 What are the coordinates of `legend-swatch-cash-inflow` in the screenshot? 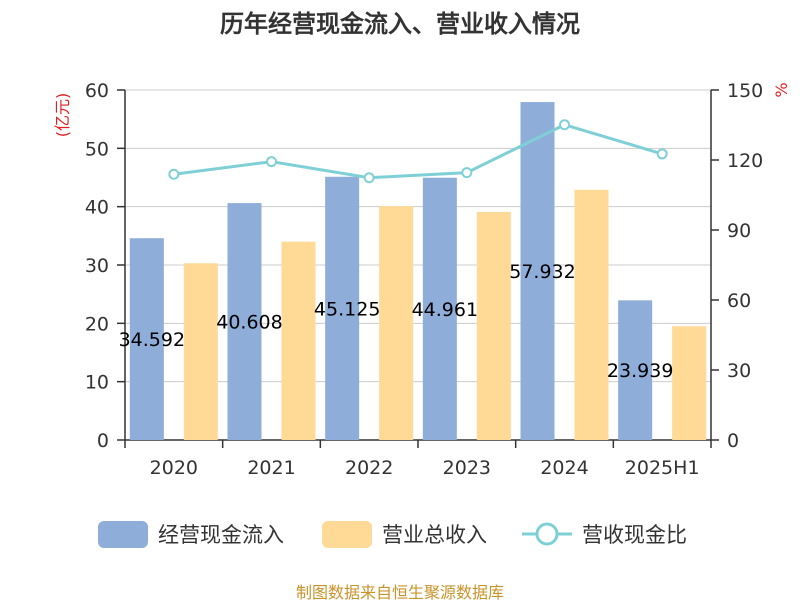 It's located at (123, 534).